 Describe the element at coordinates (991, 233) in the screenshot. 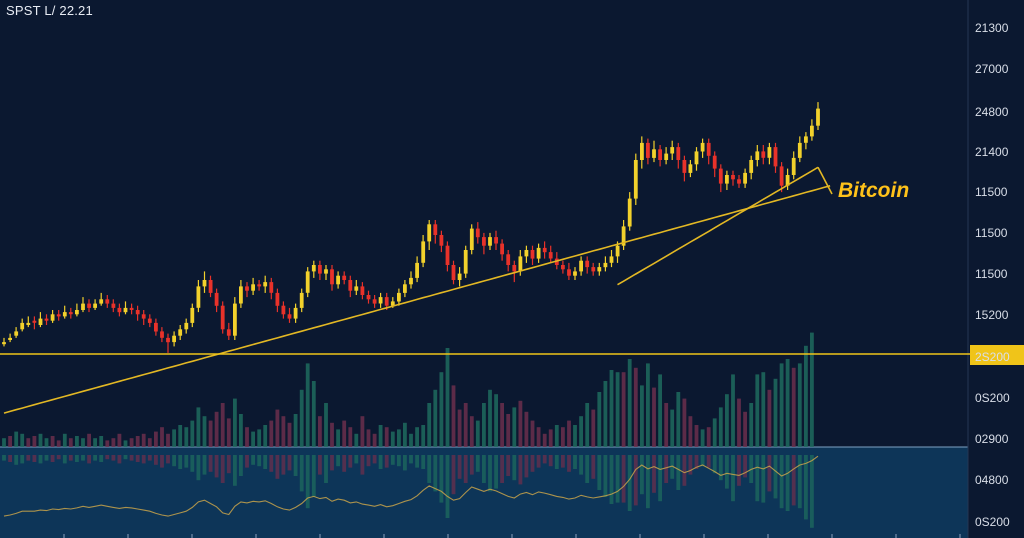

I see `y-tick-label: 11500` at that location.